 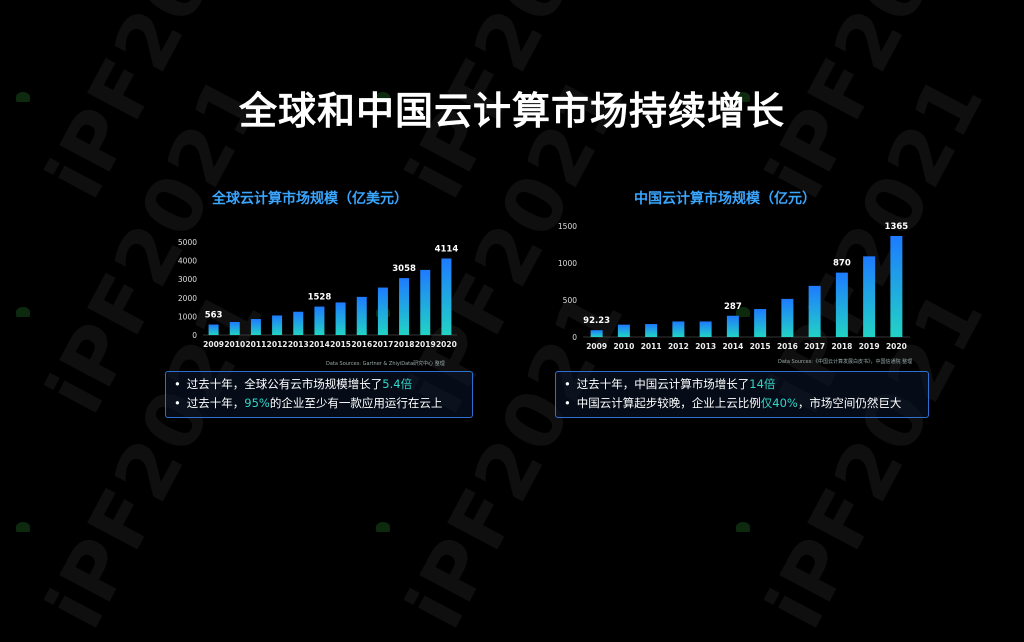 I want to click on y-tick-label: 2000, so click(x=187, y=298).